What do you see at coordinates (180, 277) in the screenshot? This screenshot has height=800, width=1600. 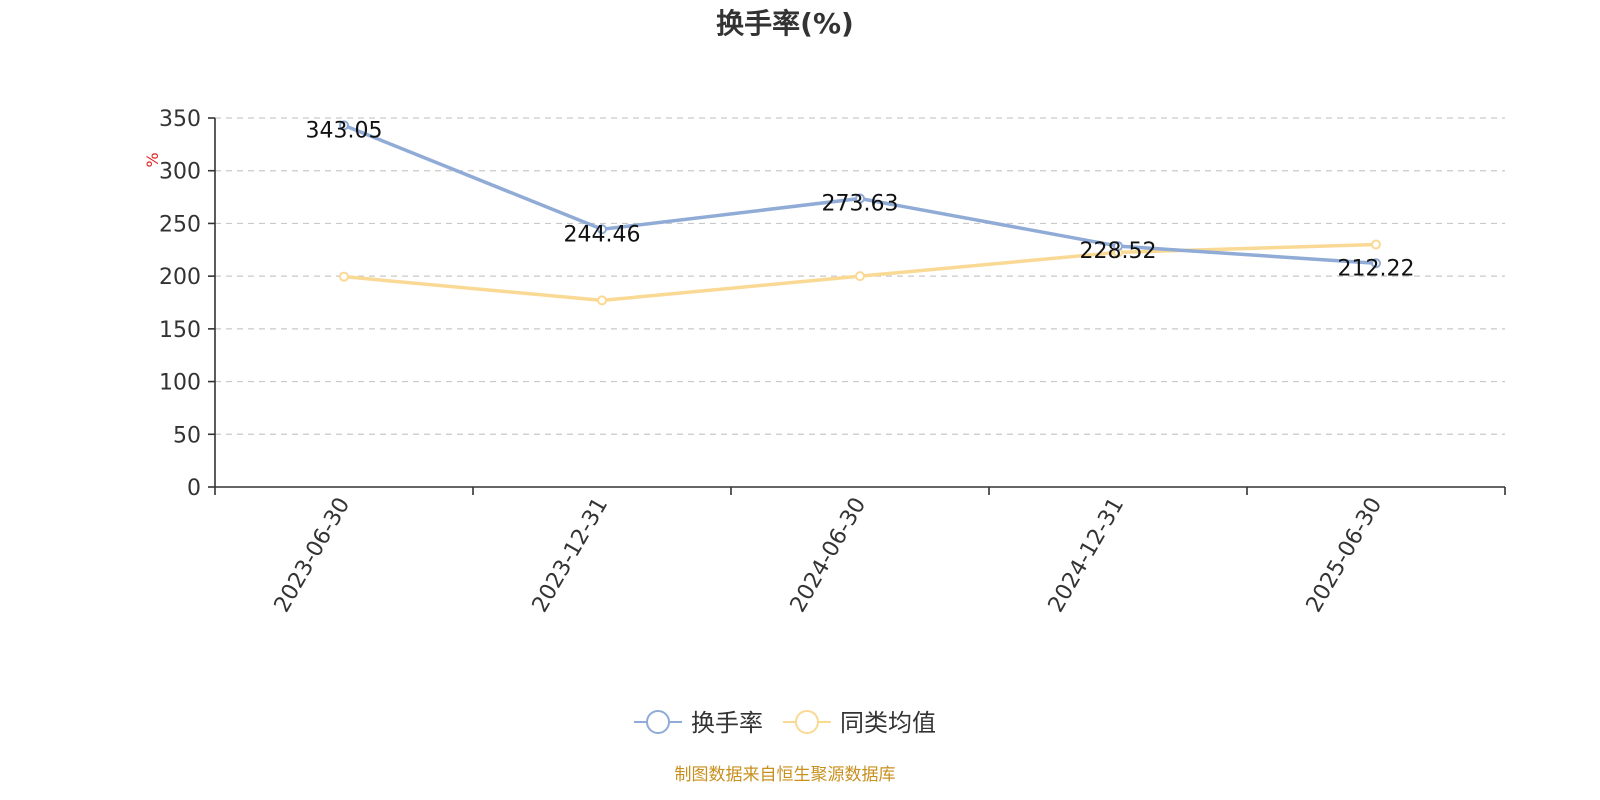 I see `y-tick-label: 200` at bounding box center [180, 277].